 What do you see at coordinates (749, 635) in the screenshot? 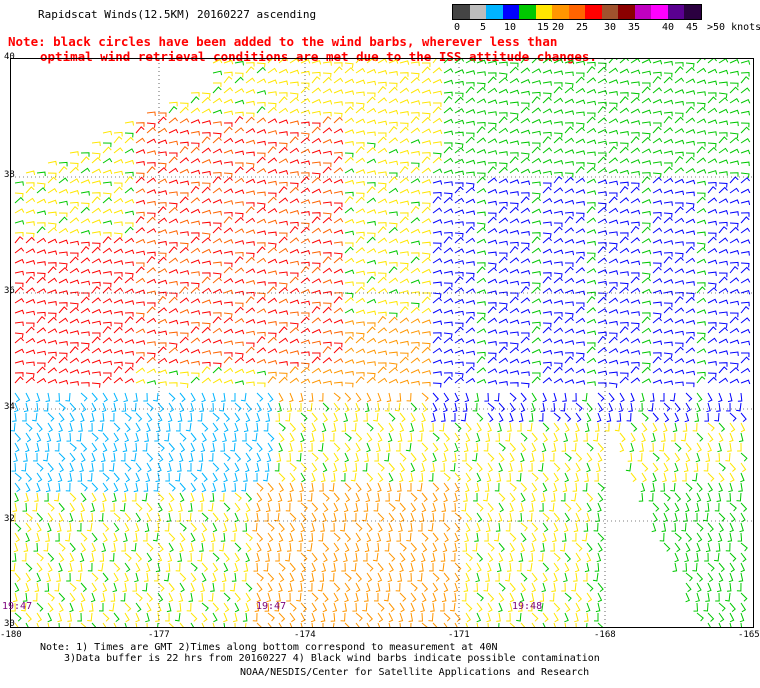
I see `lon-label: -165` at bounding box center [749, 635].